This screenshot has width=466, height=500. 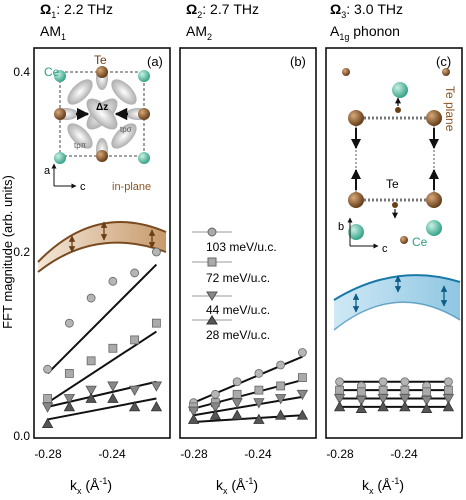 What do you see at coordinates (63, 37) in the screenshot?
I see `panel-a-mode-sub: 1` at bounding box center [63, 37].